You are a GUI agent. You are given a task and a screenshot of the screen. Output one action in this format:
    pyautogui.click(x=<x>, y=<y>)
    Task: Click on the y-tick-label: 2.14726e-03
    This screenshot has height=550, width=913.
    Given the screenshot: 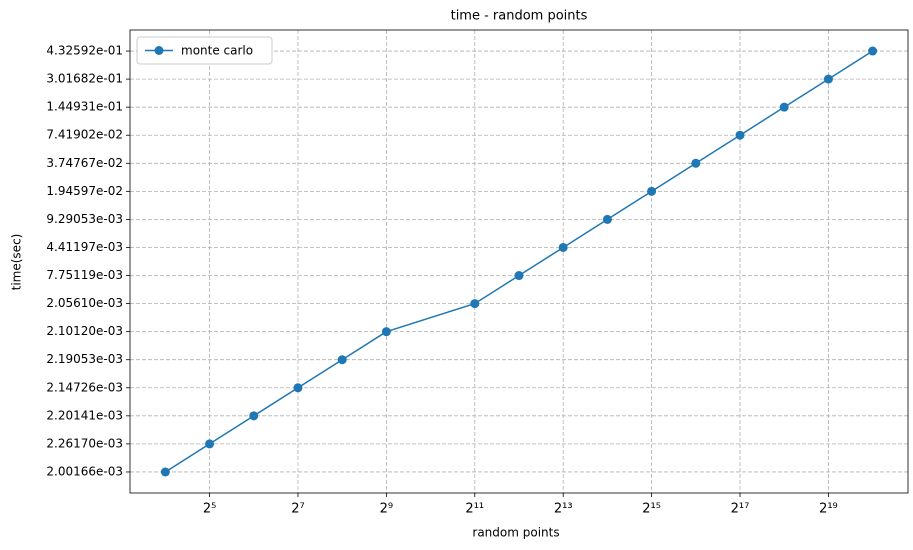 What is the action you would take?
    pyautogui.click(x=84, y=387)
    